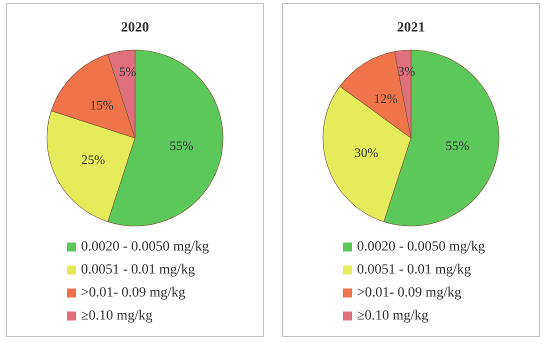  What do you see at coordinates (386, 98) in the screenshot?
I see `data-label: 12%` at bounding box center [386, 98].